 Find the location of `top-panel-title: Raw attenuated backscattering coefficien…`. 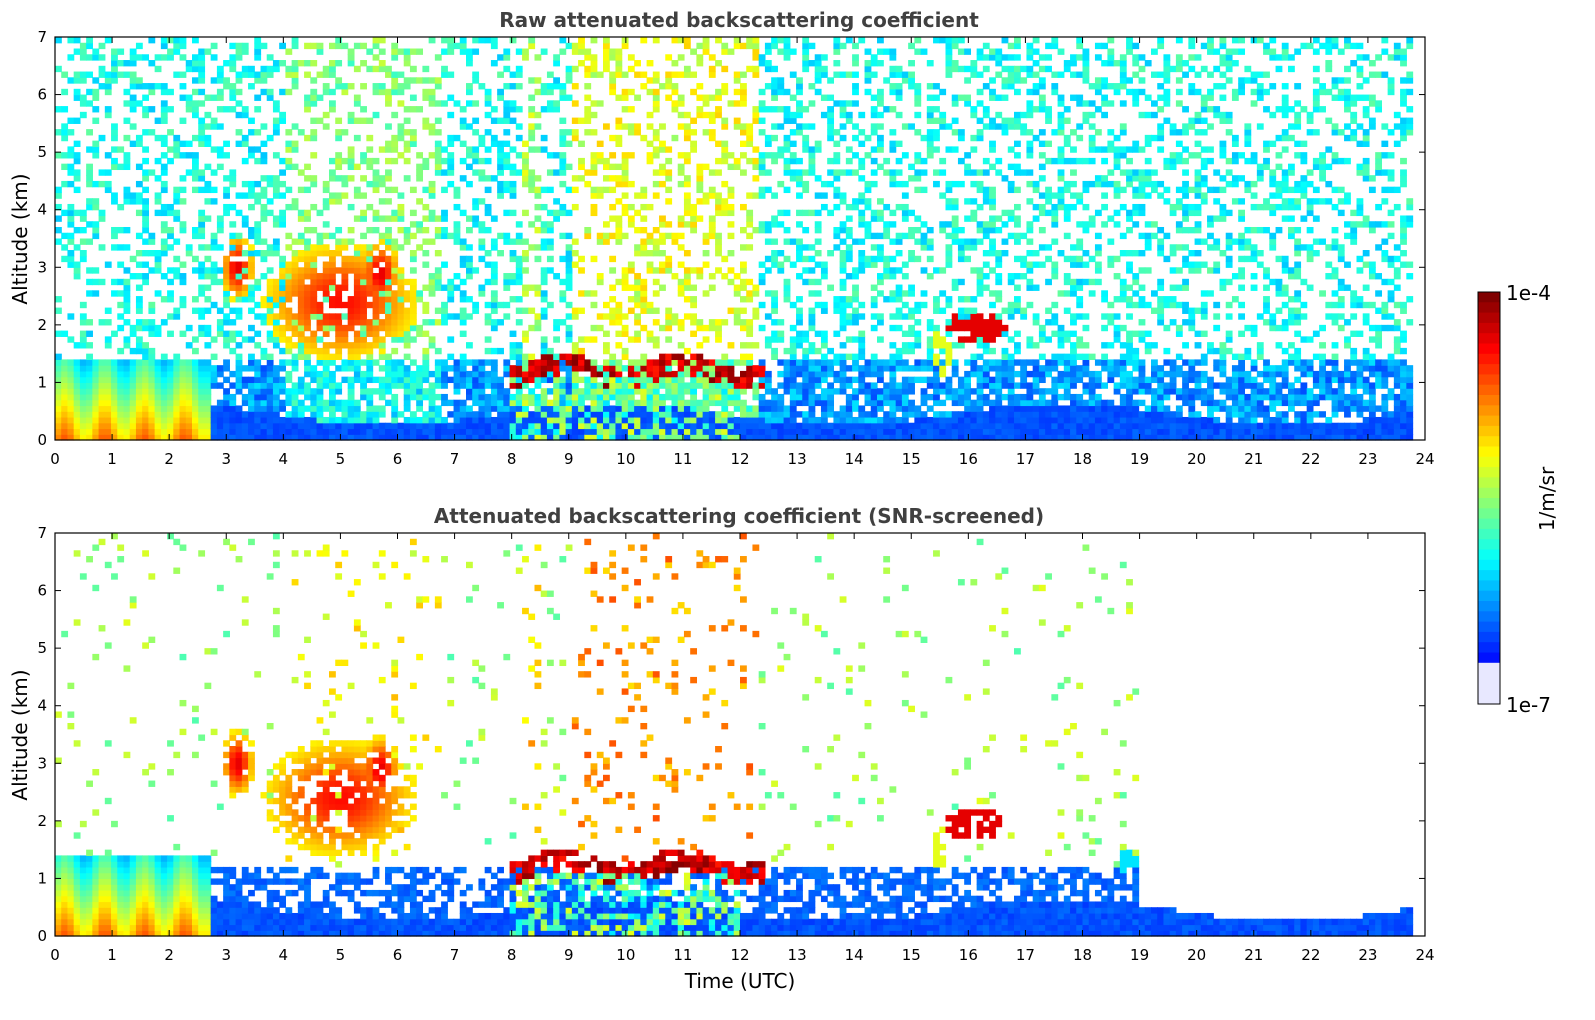

top-panel-title: Raw attenuated backscattering coefficien… is located at coordinates (739, 20).